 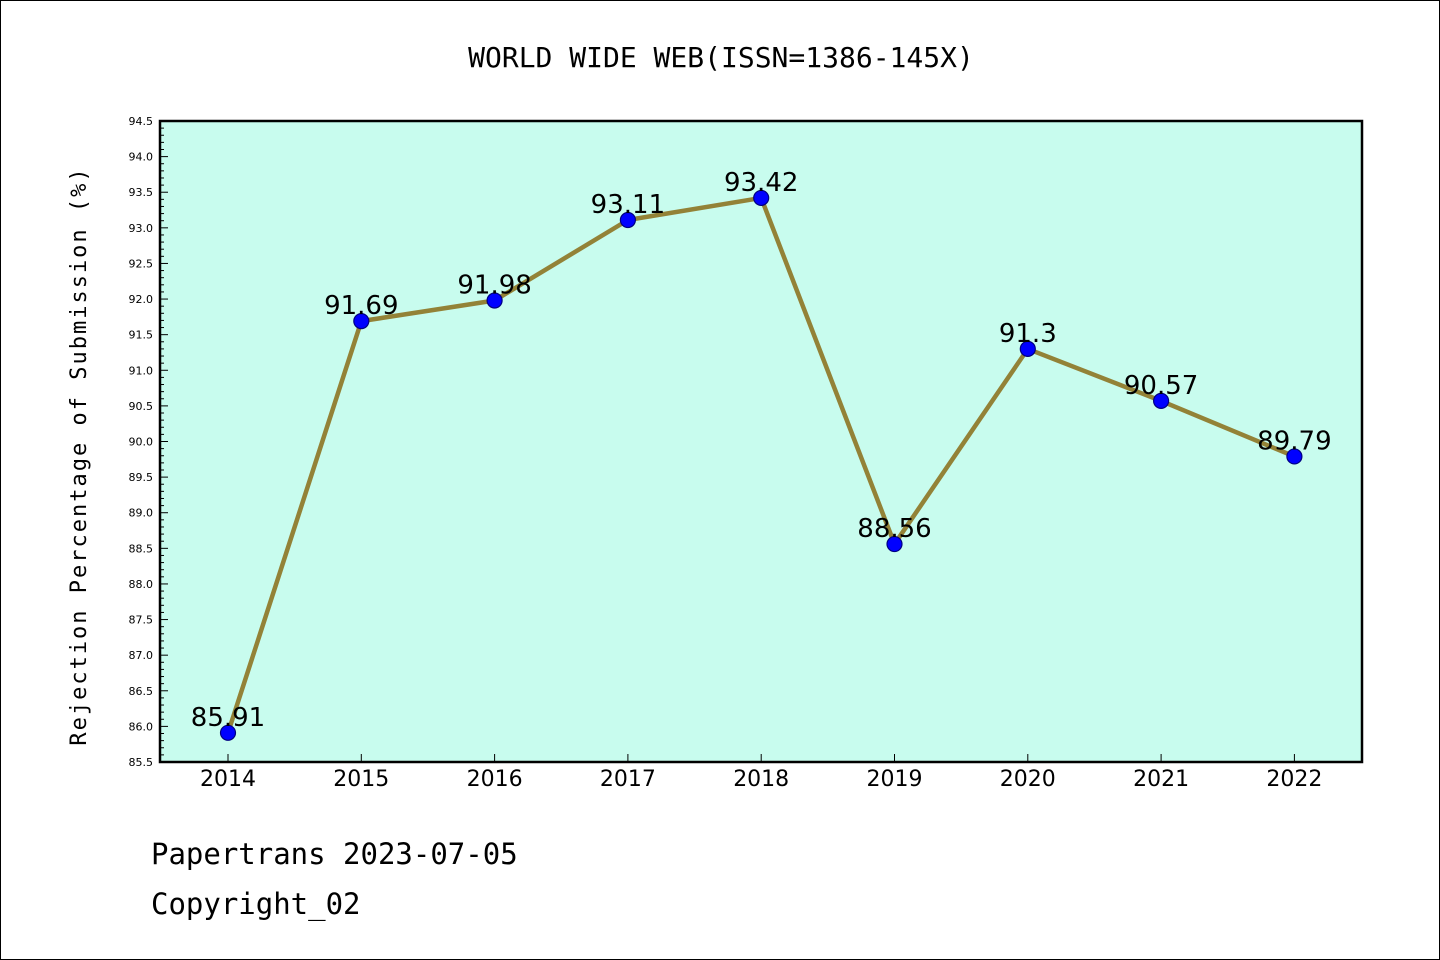 I want to click on data-label: 90.57, so click(x=1161, y=386).